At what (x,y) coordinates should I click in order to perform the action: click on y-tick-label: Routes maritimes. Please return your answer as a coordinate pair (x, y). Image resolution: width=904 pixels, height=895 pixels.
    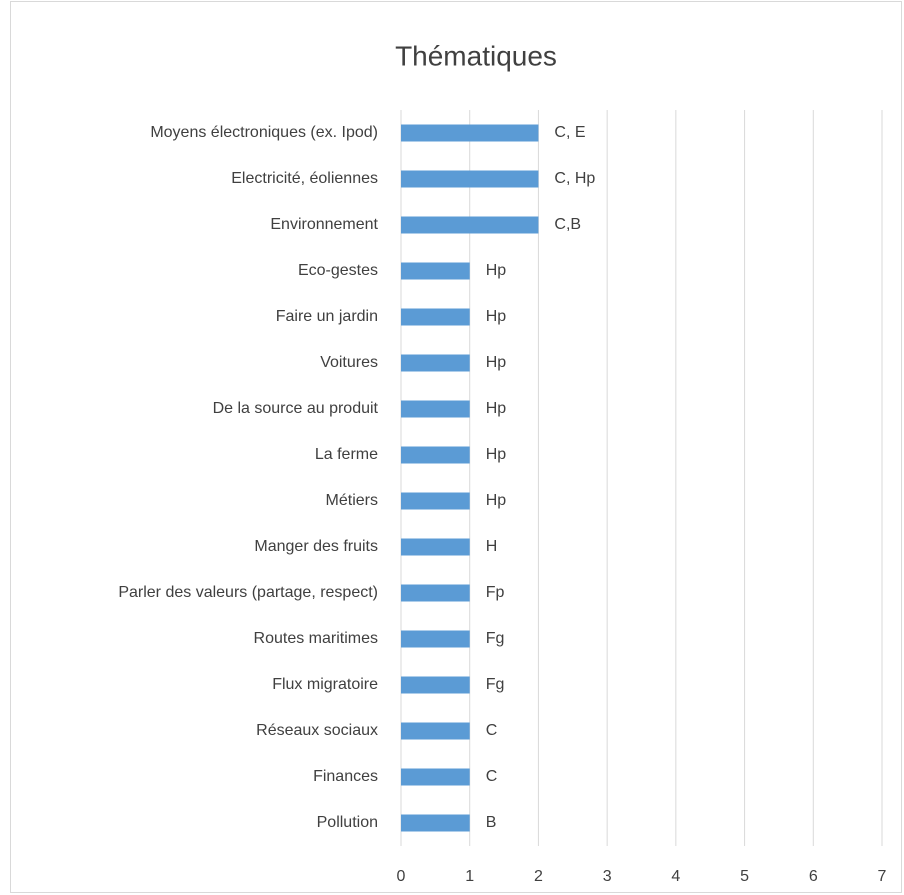
    Looking at the image, I should click on (316, 638).